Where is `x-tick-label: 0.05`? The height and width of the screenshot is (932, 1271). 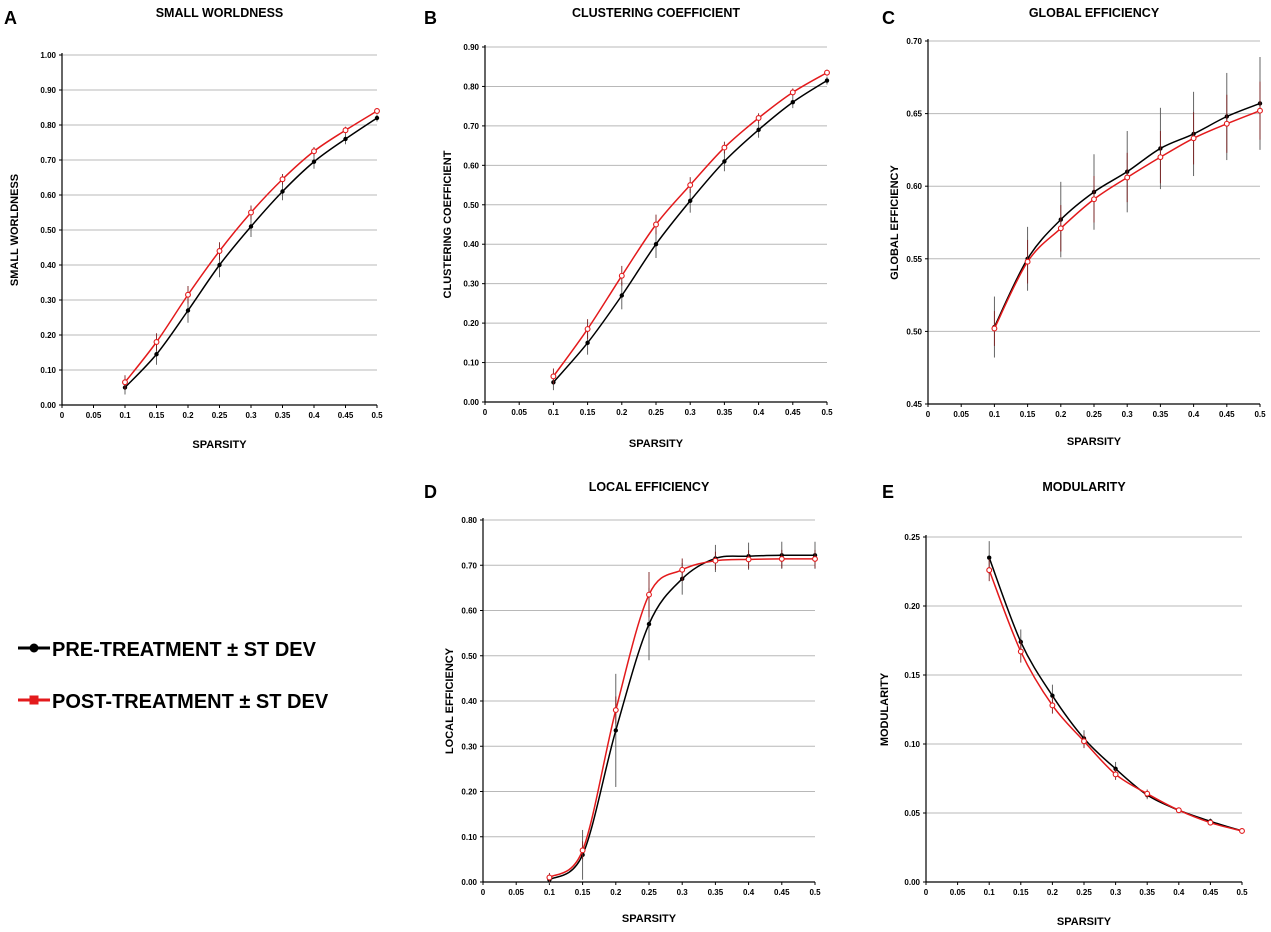
x-tick-label: 0.05 is located at coordinates (958, 892).